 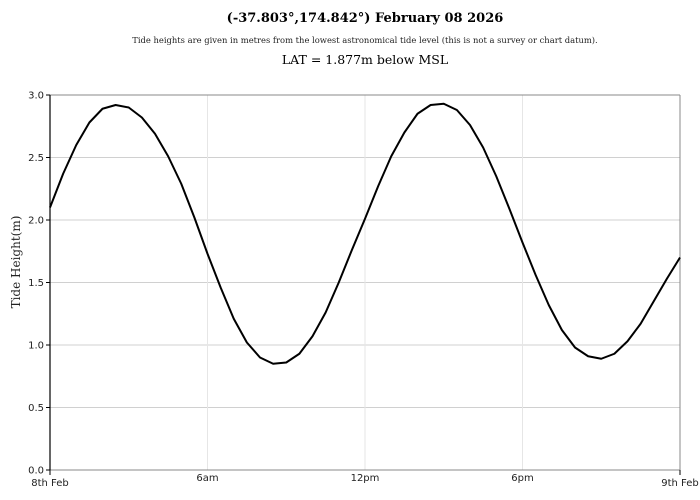 I want to click on chart-title: (-37.803°,174.842°) February 08 2026, so click(x=365, y=18).